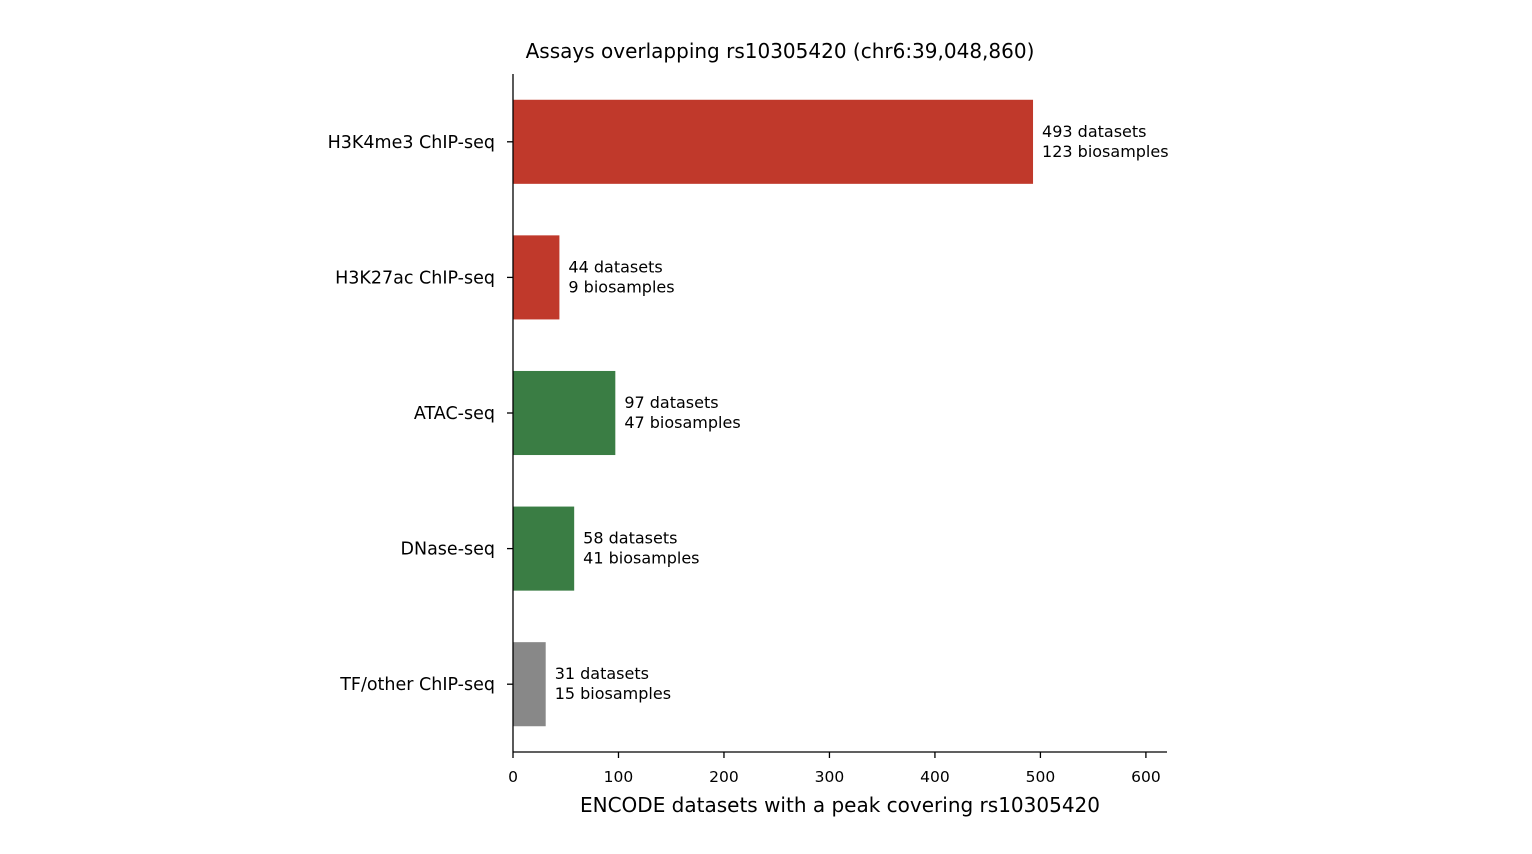 The width and height of the screenshot is (1532, 854). Describe the element at coordinates (630, 538) in the screenshot. I see `data-label-datasets: 58 datasets` at that location.